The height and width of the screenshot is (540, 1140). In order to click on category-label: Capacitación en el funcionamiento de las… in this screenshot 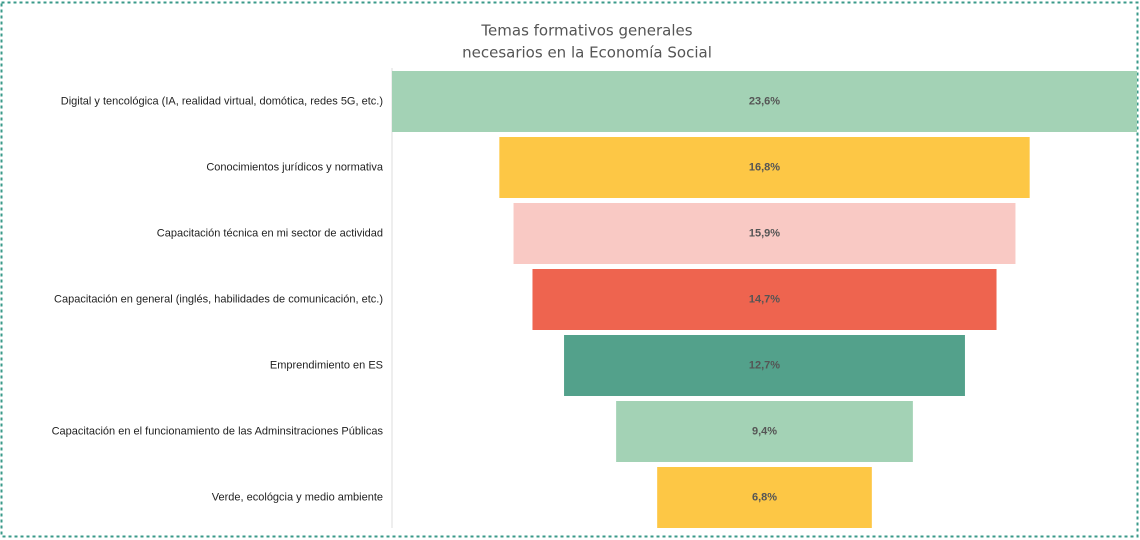, I will do `click(218, 431)`.